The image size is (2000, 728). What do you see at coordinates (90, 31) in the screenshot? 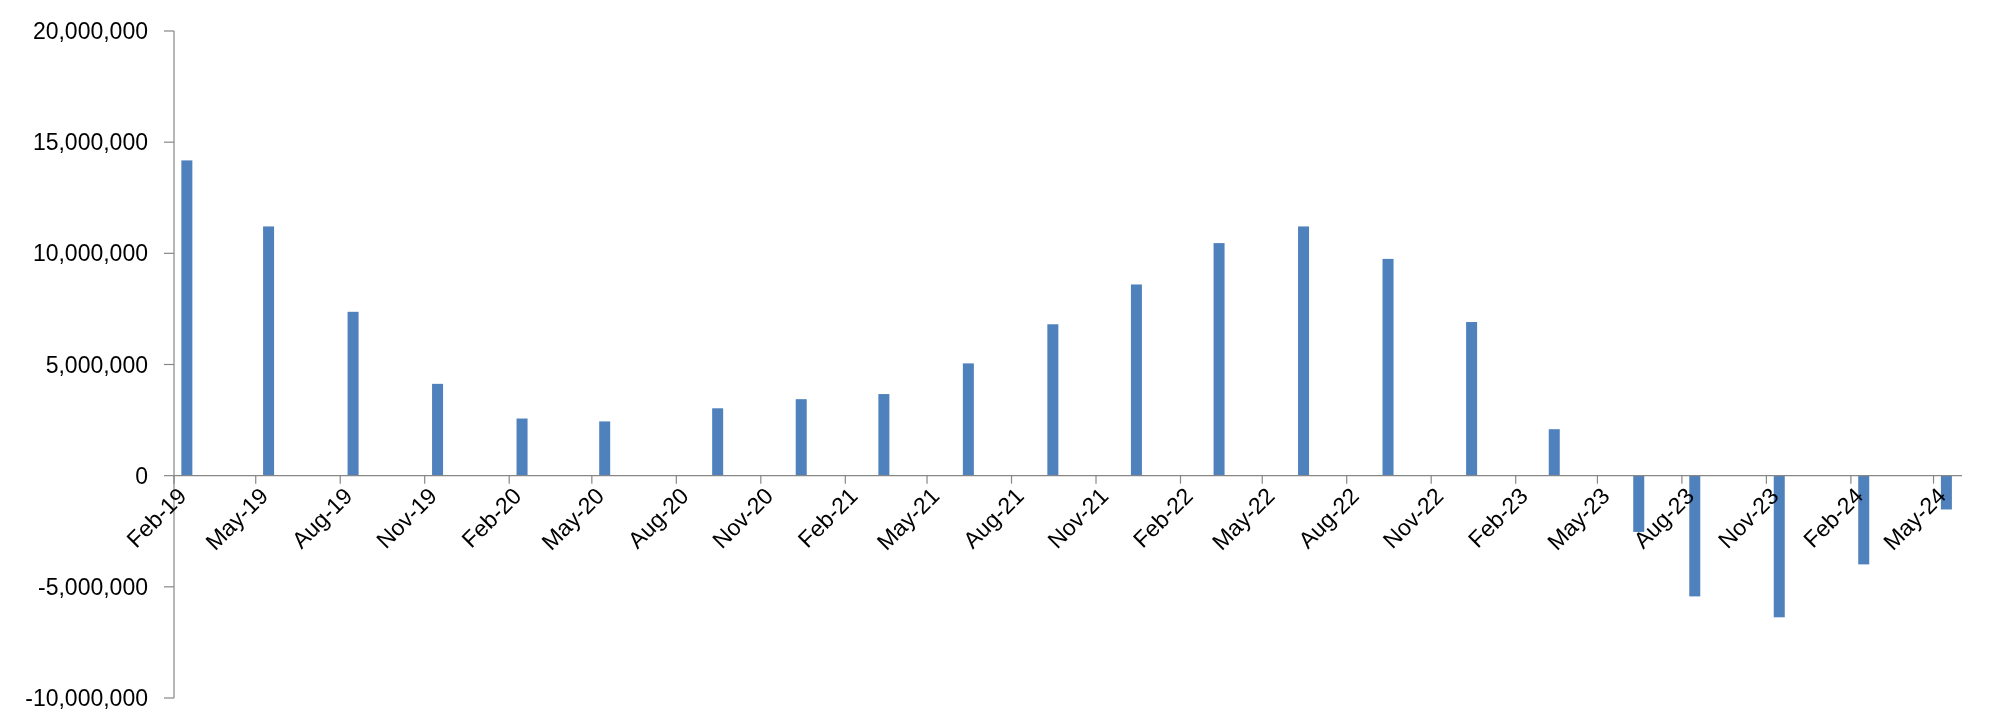
I see `y-tick-label: 20,000,000` at bounding box center [90, 31].